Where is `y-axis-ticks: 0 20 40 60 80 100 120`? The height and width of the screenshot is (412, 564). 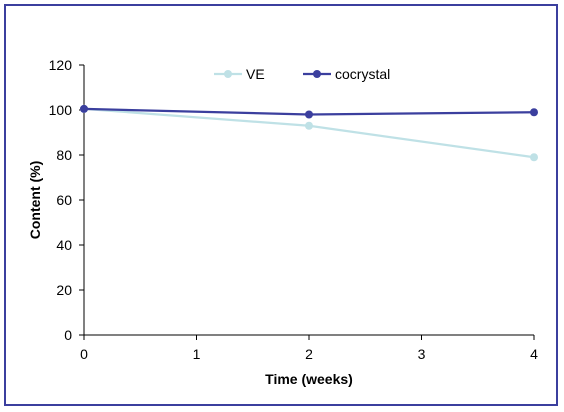
y-axis-ticks: 0 20 40 60 80 100 120 is located at coordinates (66, 200).